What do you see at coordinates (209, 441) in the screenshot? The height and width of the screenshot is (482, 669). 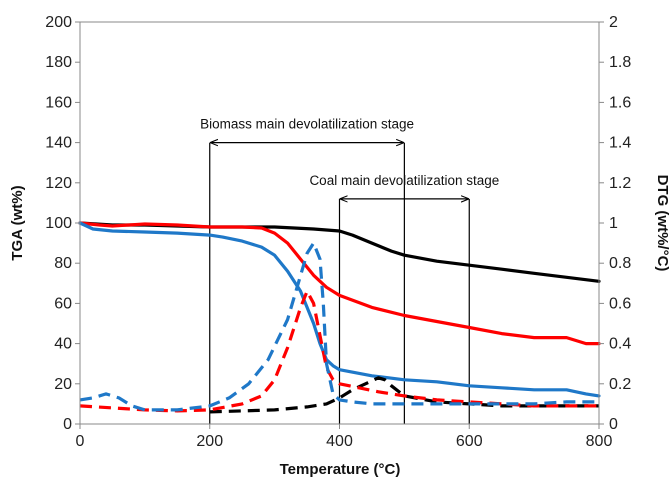 I see `x-tick-label: 200` at bounding box center [209, 441].